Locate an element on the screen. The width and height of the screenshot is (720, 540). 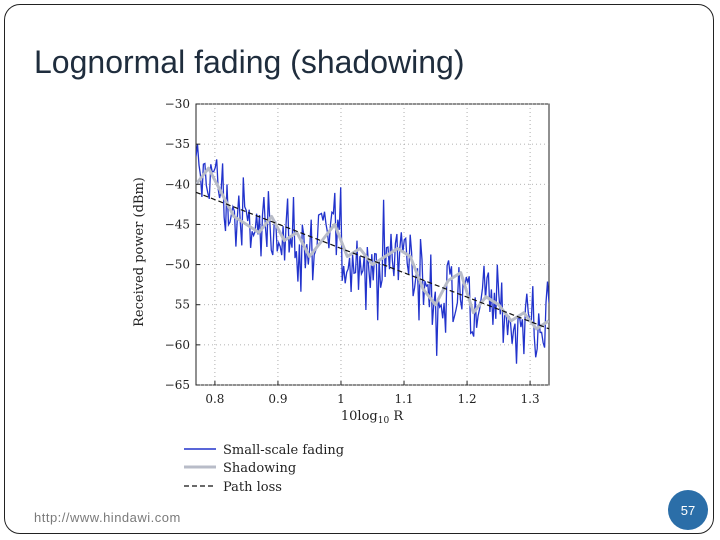
series-path-loss is located at coordinates (372, 260).